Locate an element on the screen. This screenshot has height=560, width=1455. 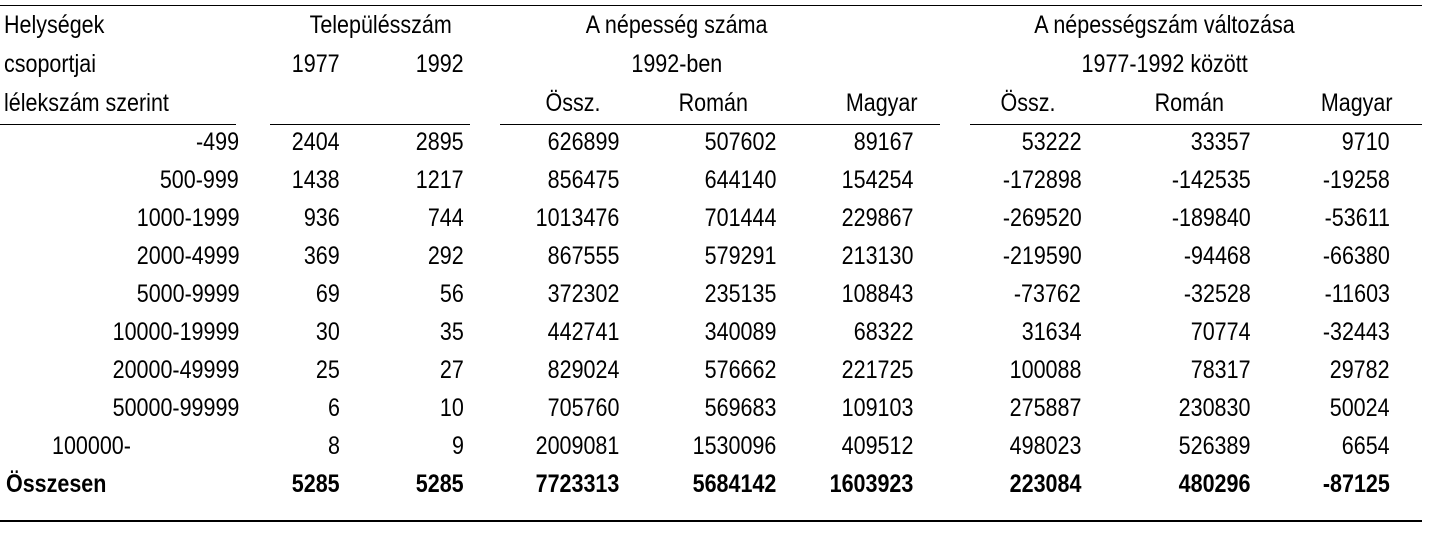
row-label: 500-999 is located at coordinates (200, 180).